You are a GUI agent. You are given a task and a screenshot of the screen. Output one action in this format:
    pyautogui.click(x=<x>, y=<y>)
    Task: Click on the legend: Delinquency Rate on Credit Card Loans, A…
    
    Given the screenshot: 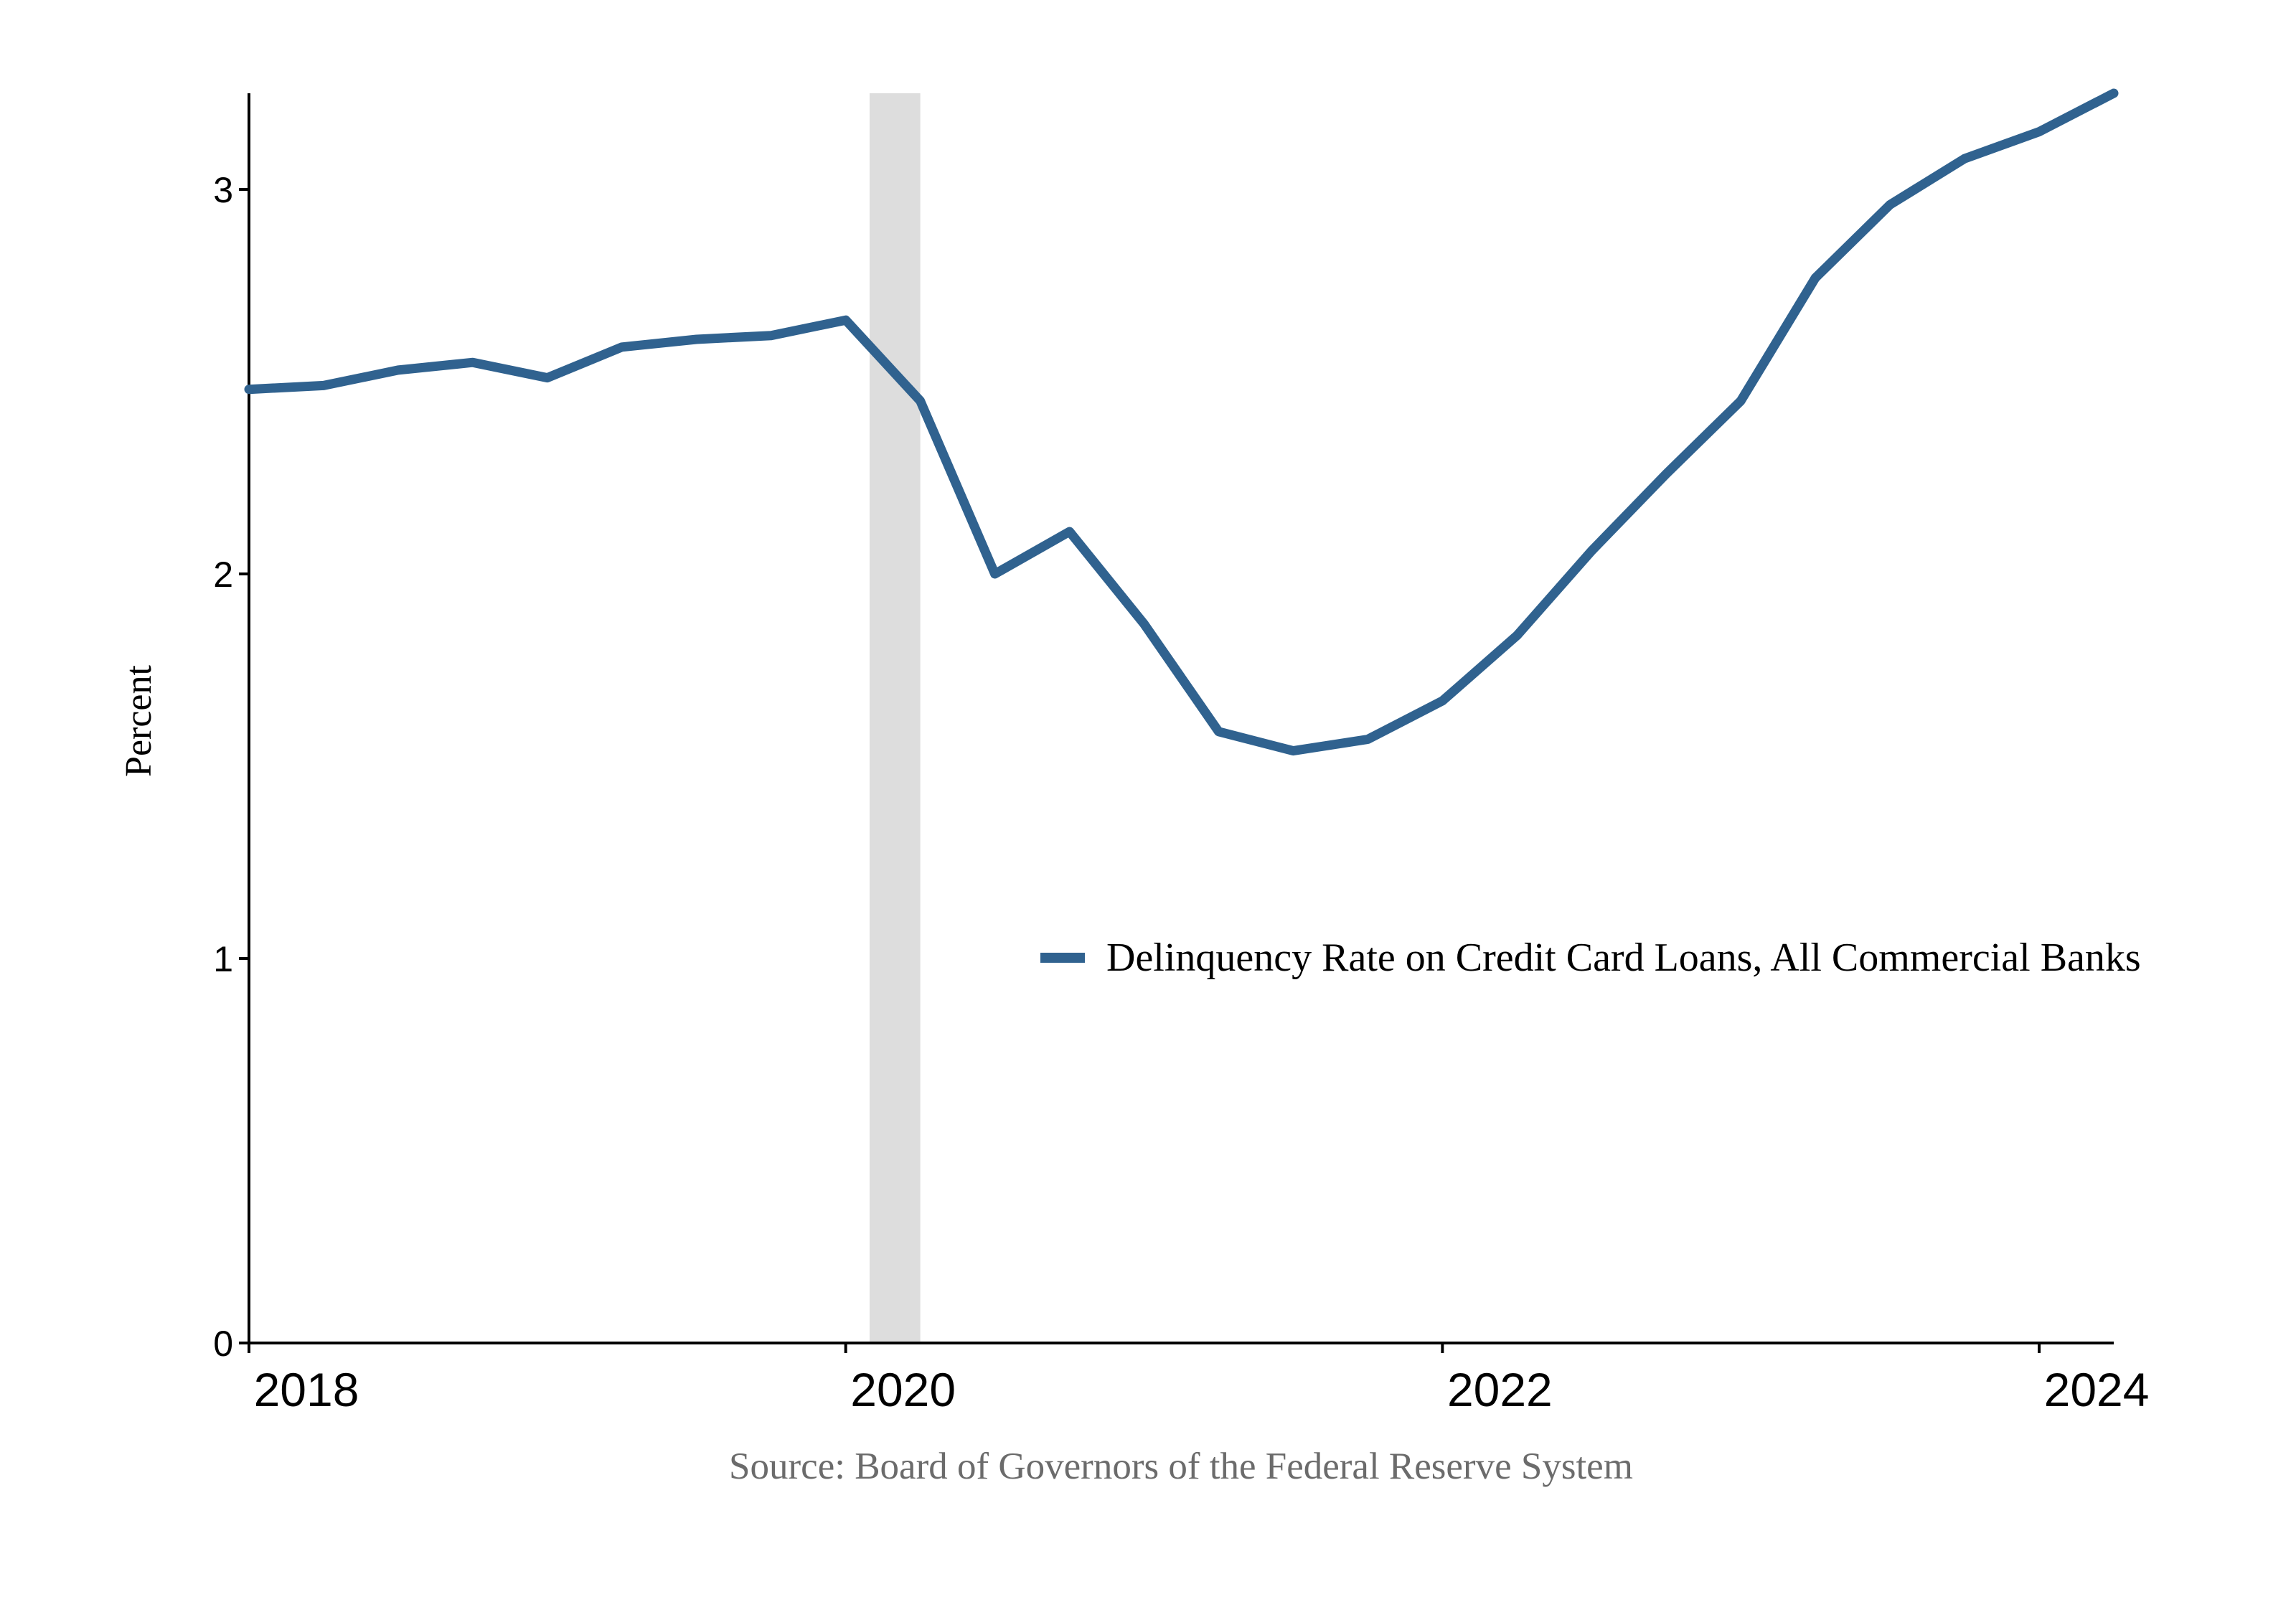 What is the action you would take?
    pyautogui.click(x=1590, y=958)
    